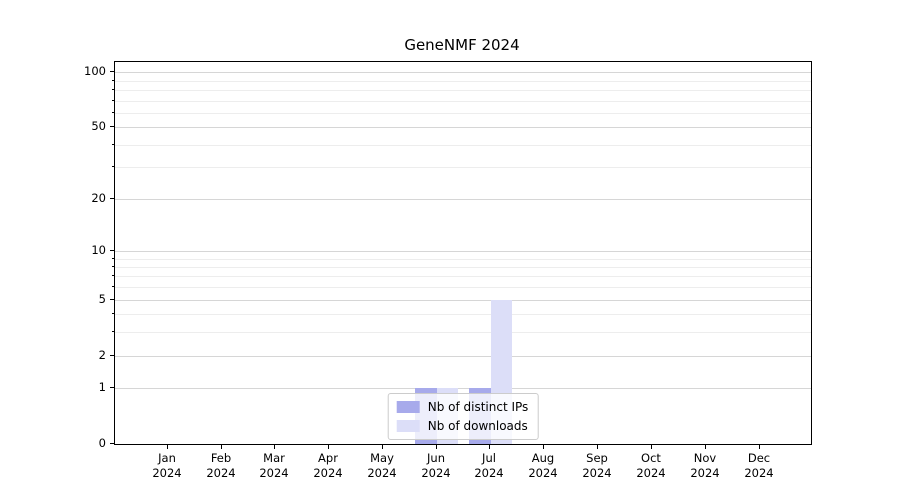  What do you see at coordinates (436, 458) in the screenshot?
I see `x-tick-label-month: Jun` at bounding box center [436, 458].